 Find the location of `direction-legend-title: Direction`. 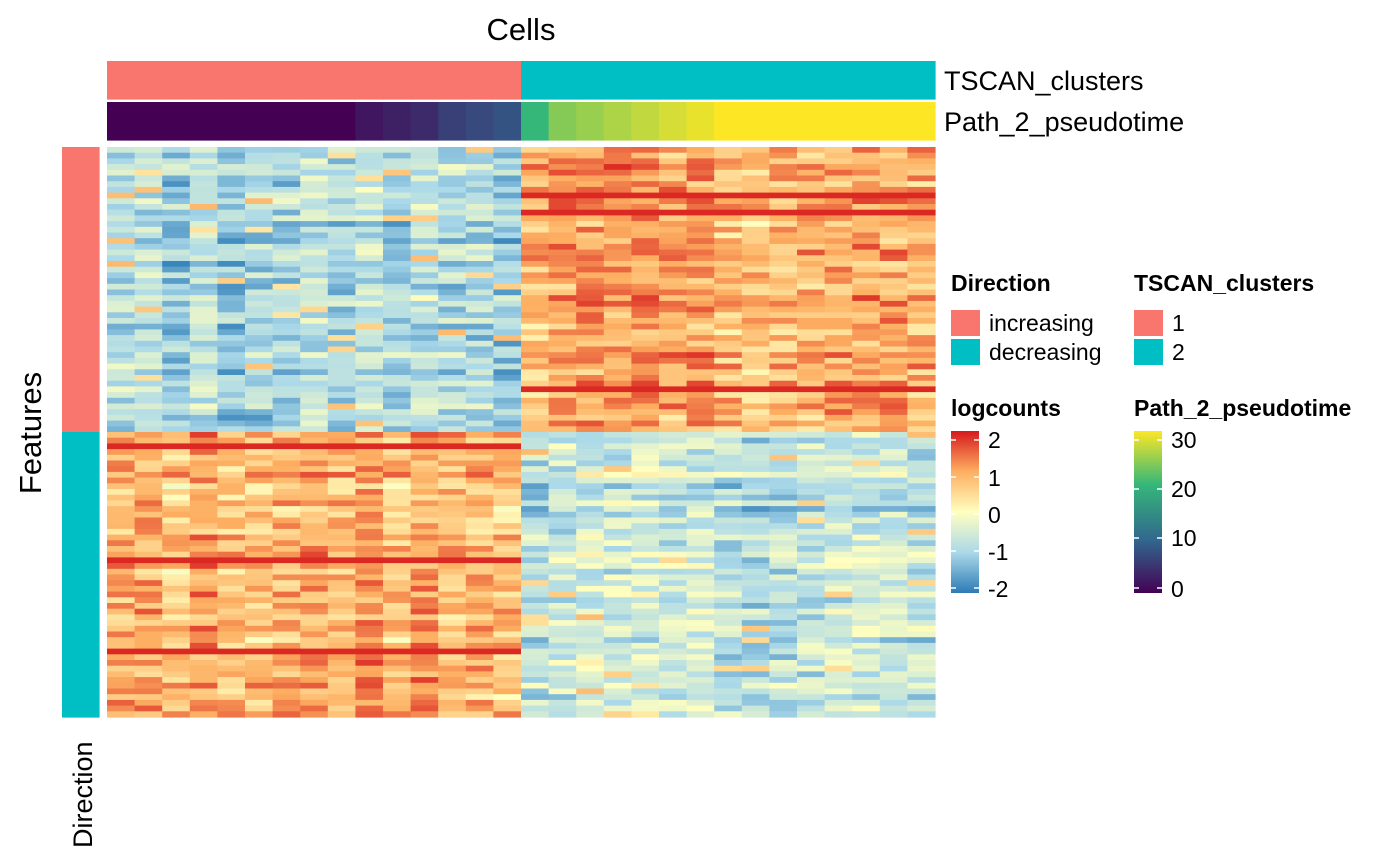

direction-legend-title: Direction is located at coordinates (1001, 283).